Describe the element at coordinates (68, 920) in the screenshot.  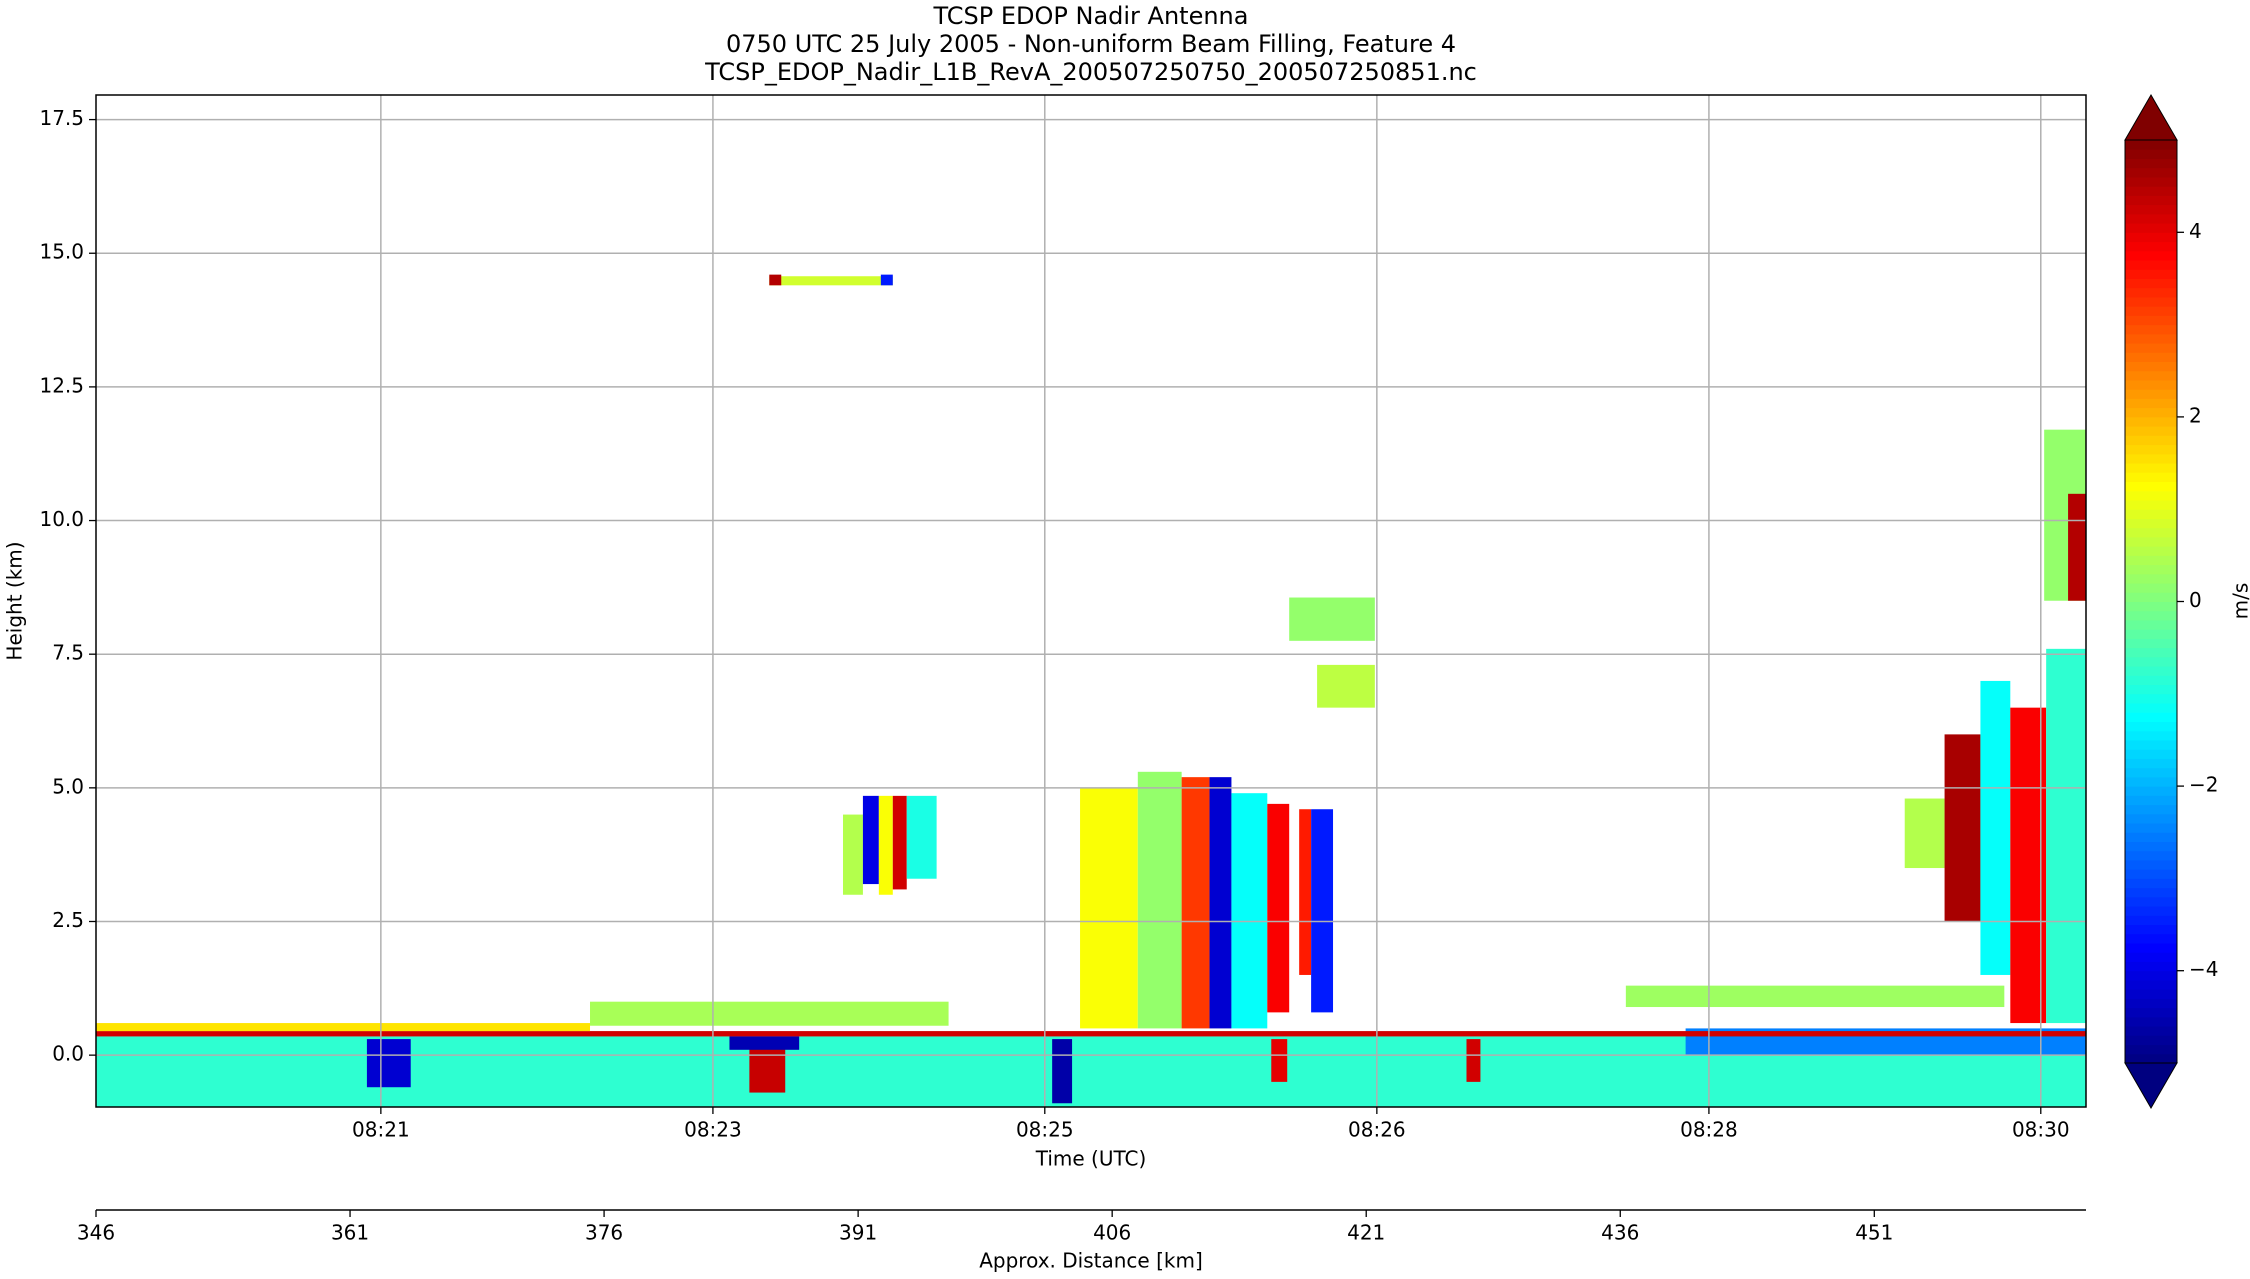
I see `y-tick-label: 2.5` at that location.